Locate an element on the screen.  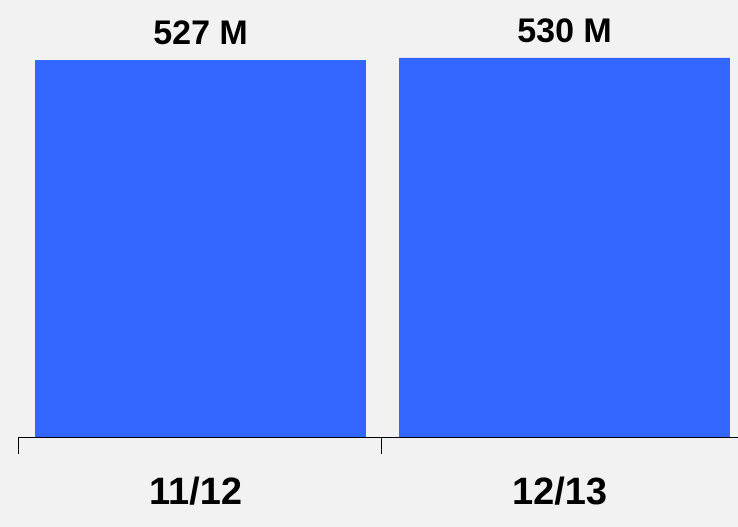
x-axis-ticks is located at coordinates (200, 445).